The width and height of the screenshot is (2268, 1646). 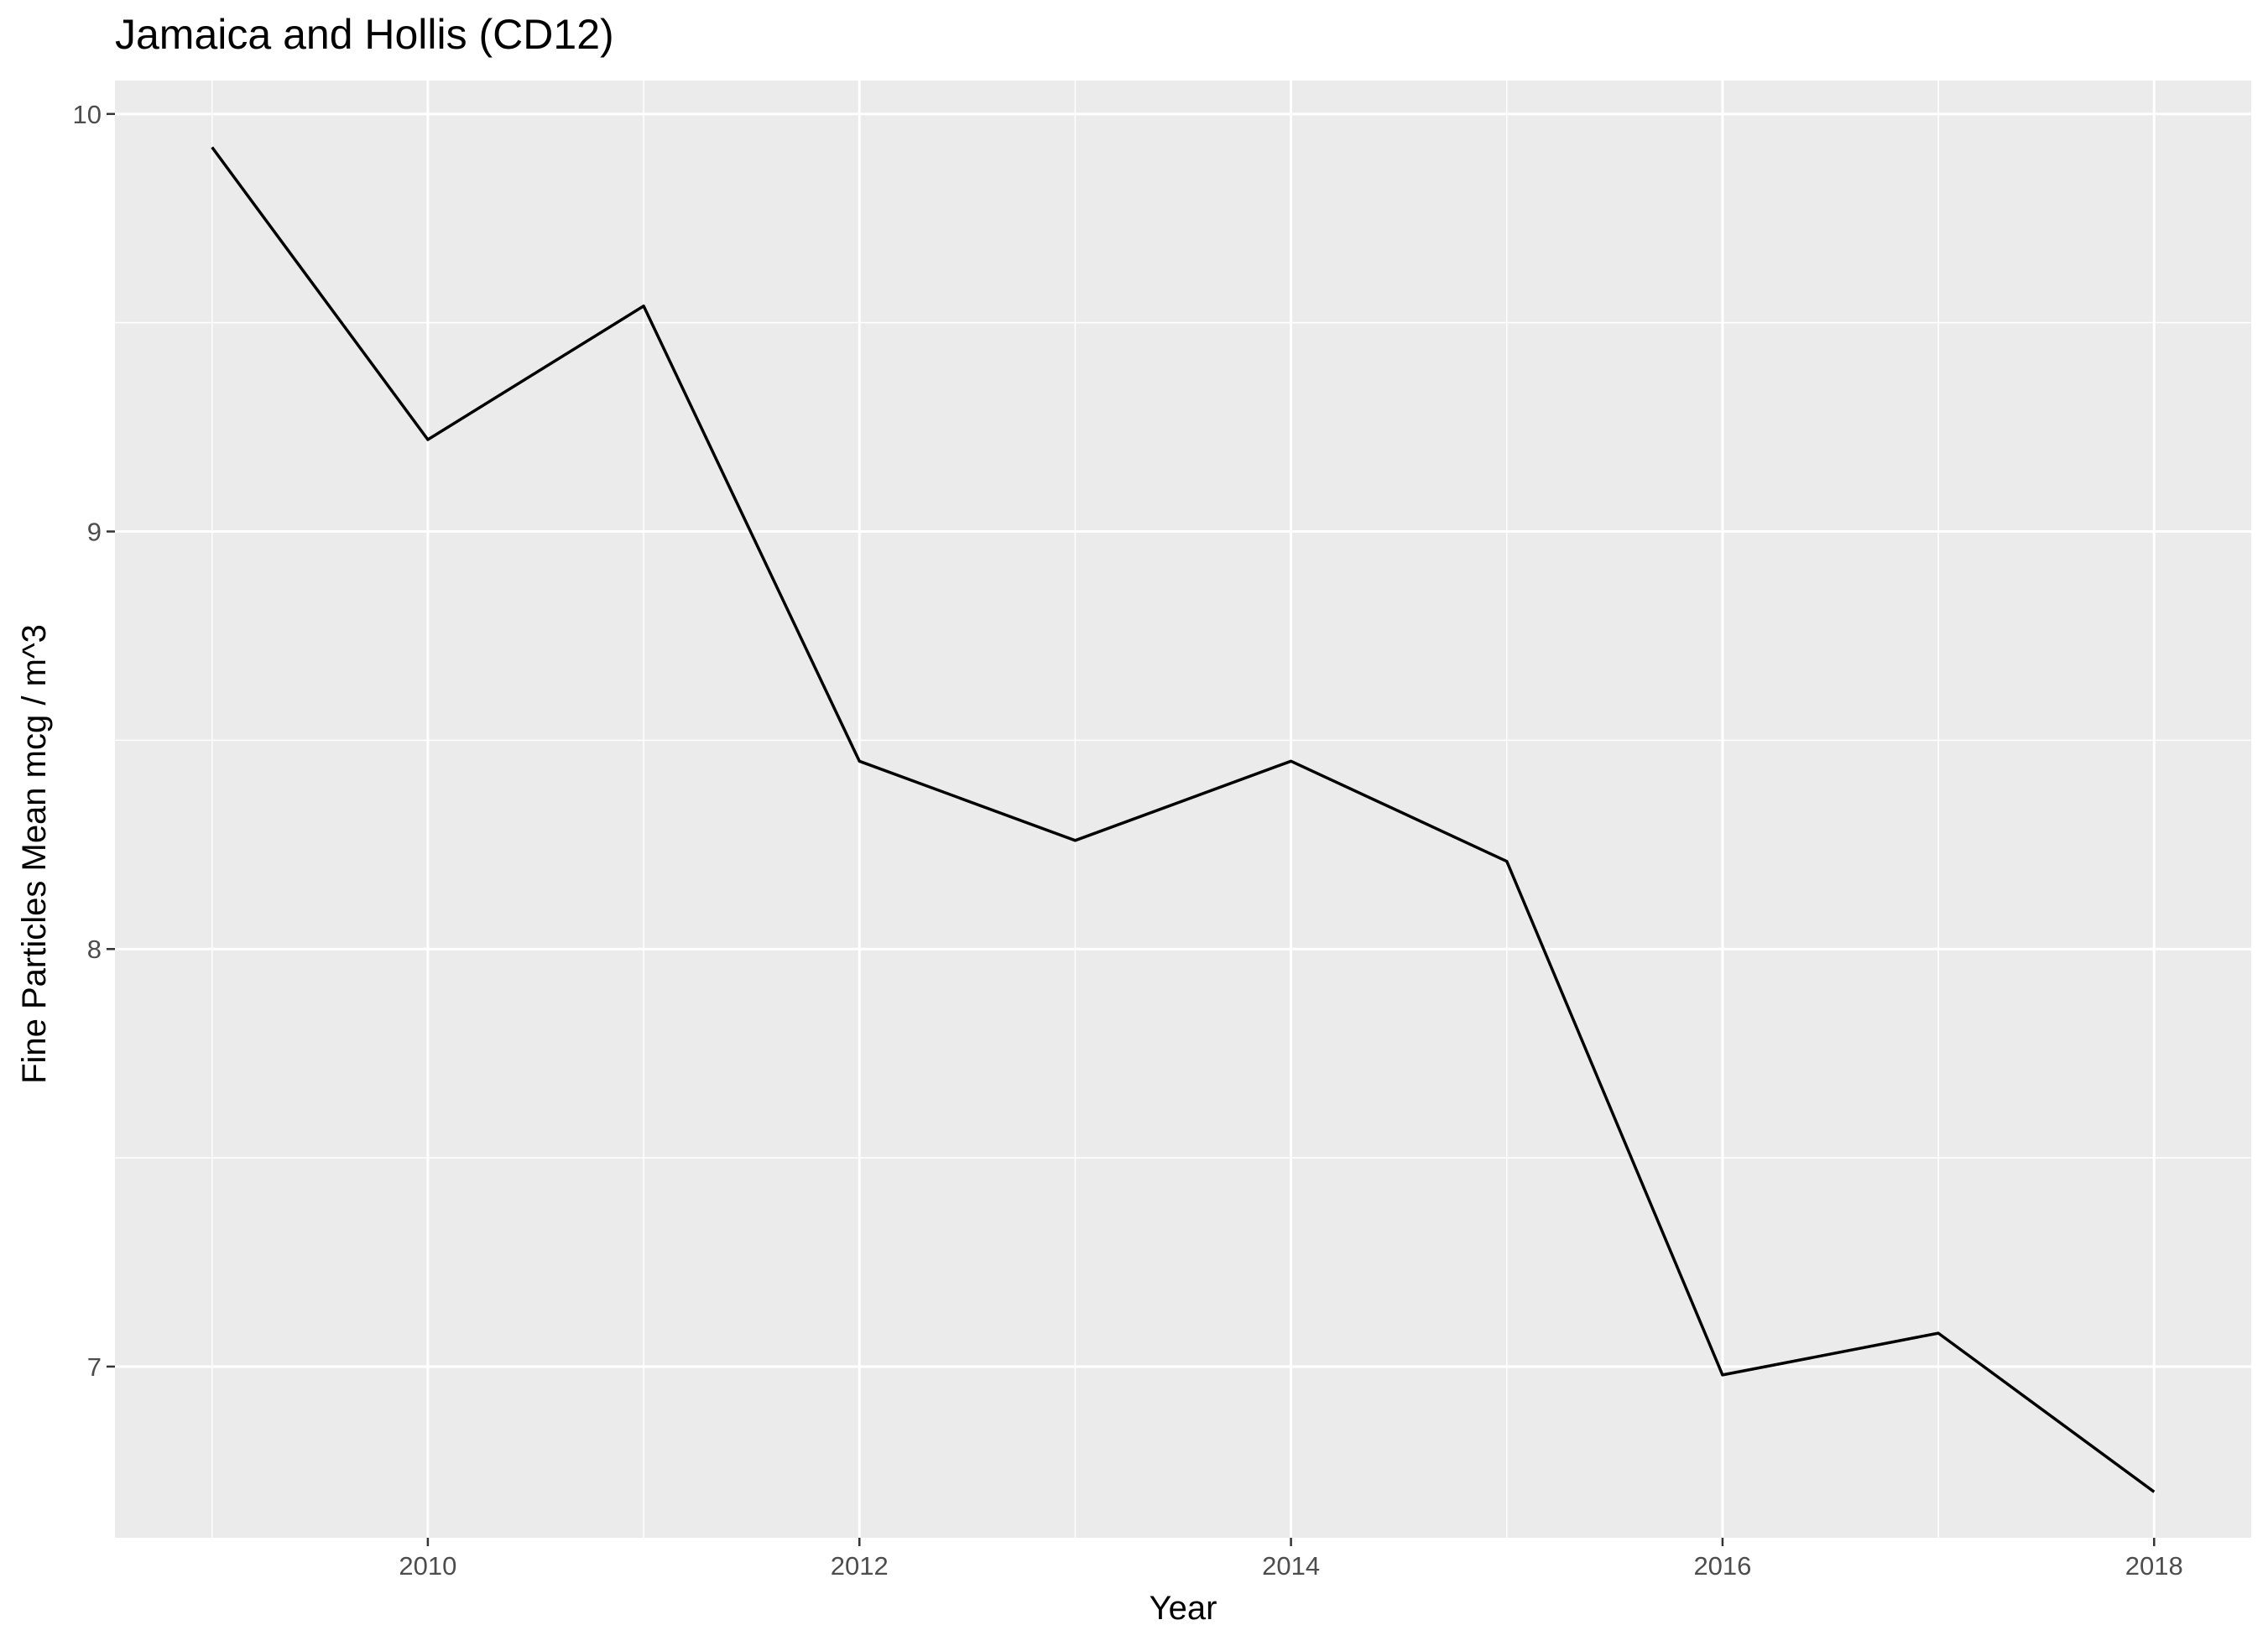 I want to click on y-tick-label: 9, so click(x=94, y=533).